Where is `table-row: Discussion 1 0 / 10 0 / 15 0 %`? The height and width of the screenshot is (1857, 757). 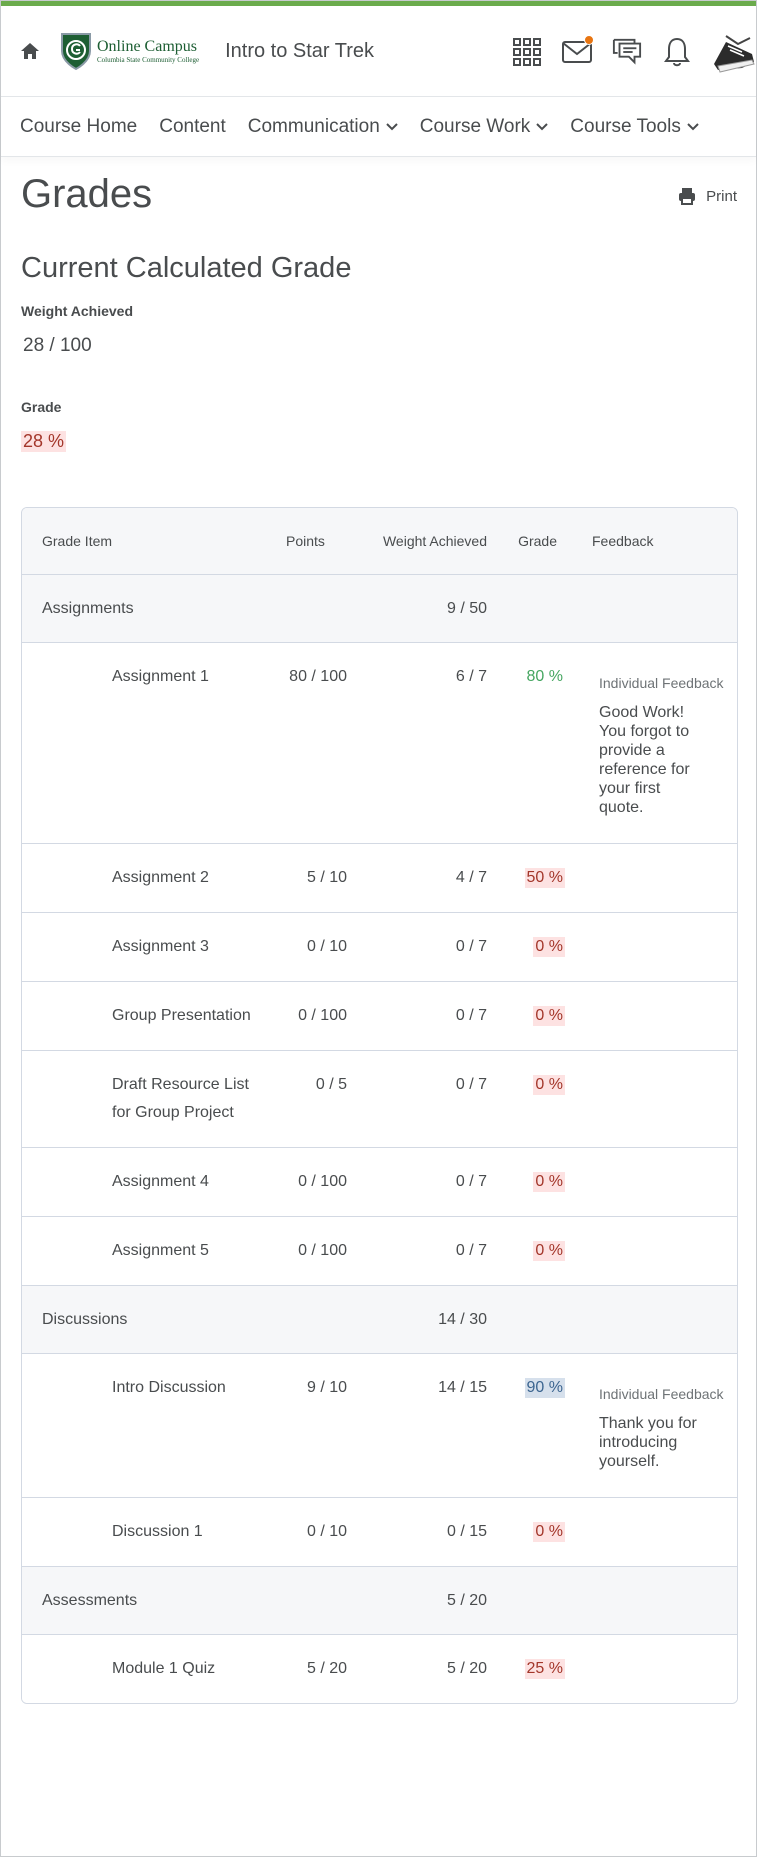 table-row: Discussion 1 0 / 10 0 / 15 0 % is located at coordinates (379, 1531).